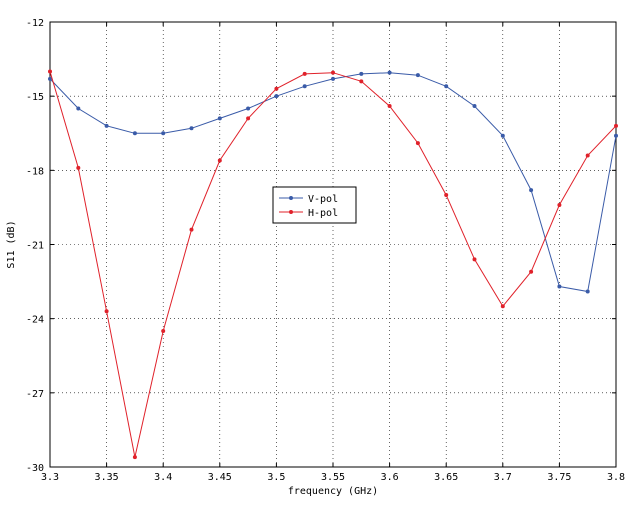  Describe the element at coordinates (220, 477) in the screenshot. I see `x-tick-label: 3.45` at that location.